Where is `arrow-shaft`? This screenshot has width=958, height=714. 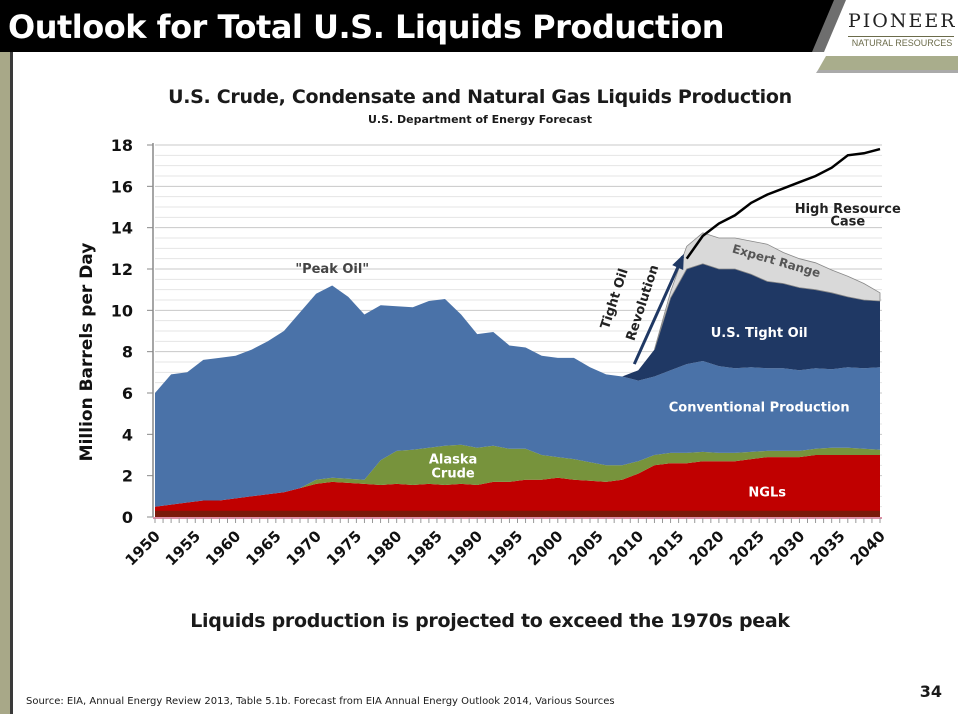 arrow-shaft is located at coordinates (658, 310).